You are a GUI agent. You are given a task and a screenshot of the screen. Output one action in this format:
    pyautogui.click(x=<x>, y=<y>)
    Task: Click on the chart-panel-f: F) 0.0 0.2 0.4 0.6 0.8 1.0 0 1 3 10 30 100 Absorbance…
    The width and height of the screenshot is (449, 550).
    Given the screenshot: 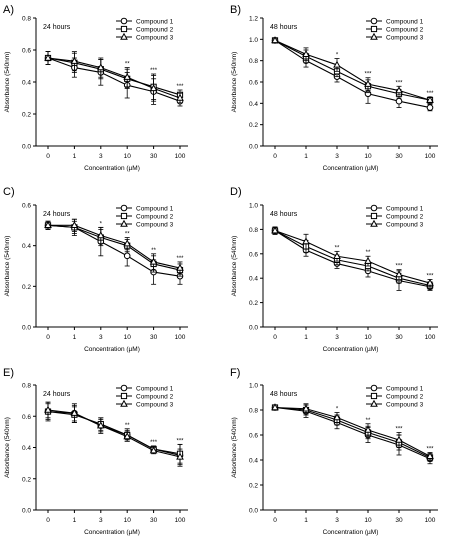 What is the action you would take?
    pyautogui.click(x=334, y=451)
    